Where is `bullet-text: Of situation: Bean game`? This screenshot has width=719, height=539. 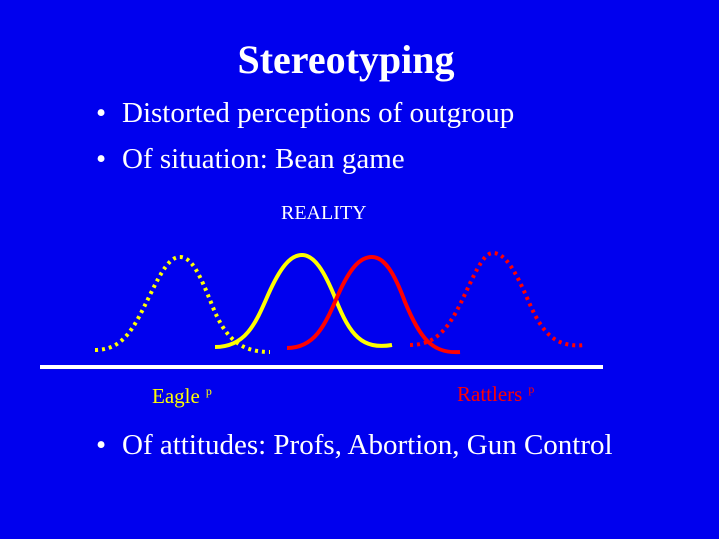 bullet-text: Of situation: Bean game is located at coordinates (263, 159).